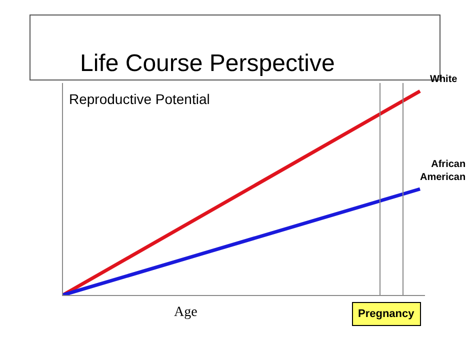  I want to click on series-label: African American, so click(443, 171).